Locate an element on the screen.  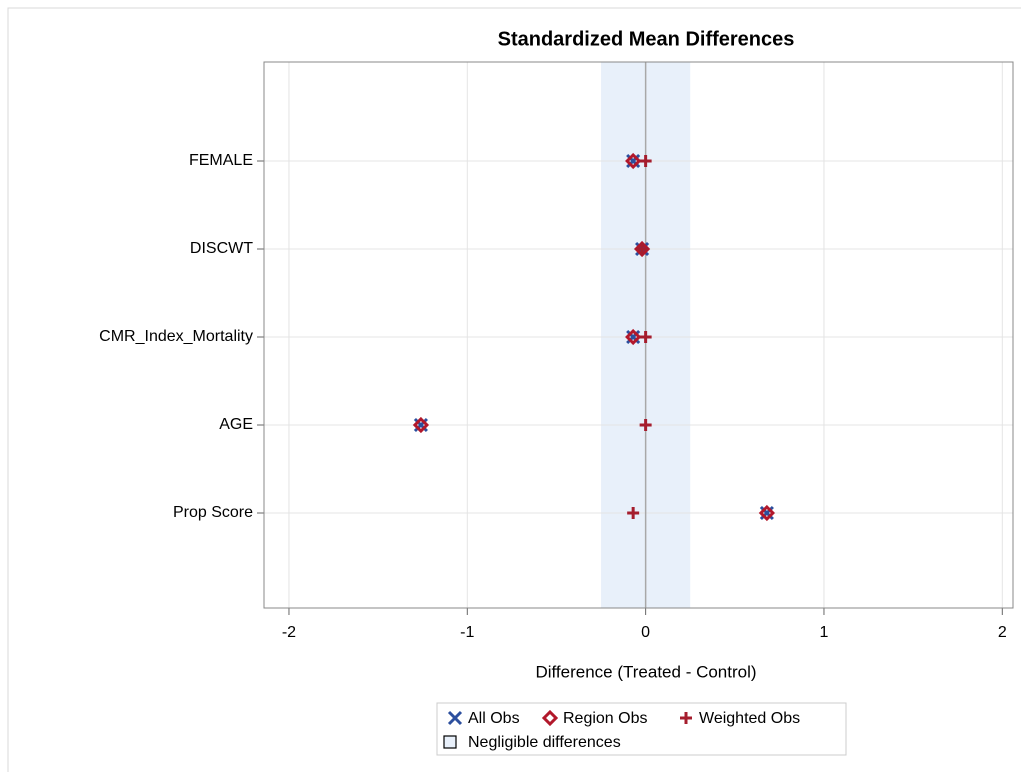
legend-box is located at coordinates (641, 729).